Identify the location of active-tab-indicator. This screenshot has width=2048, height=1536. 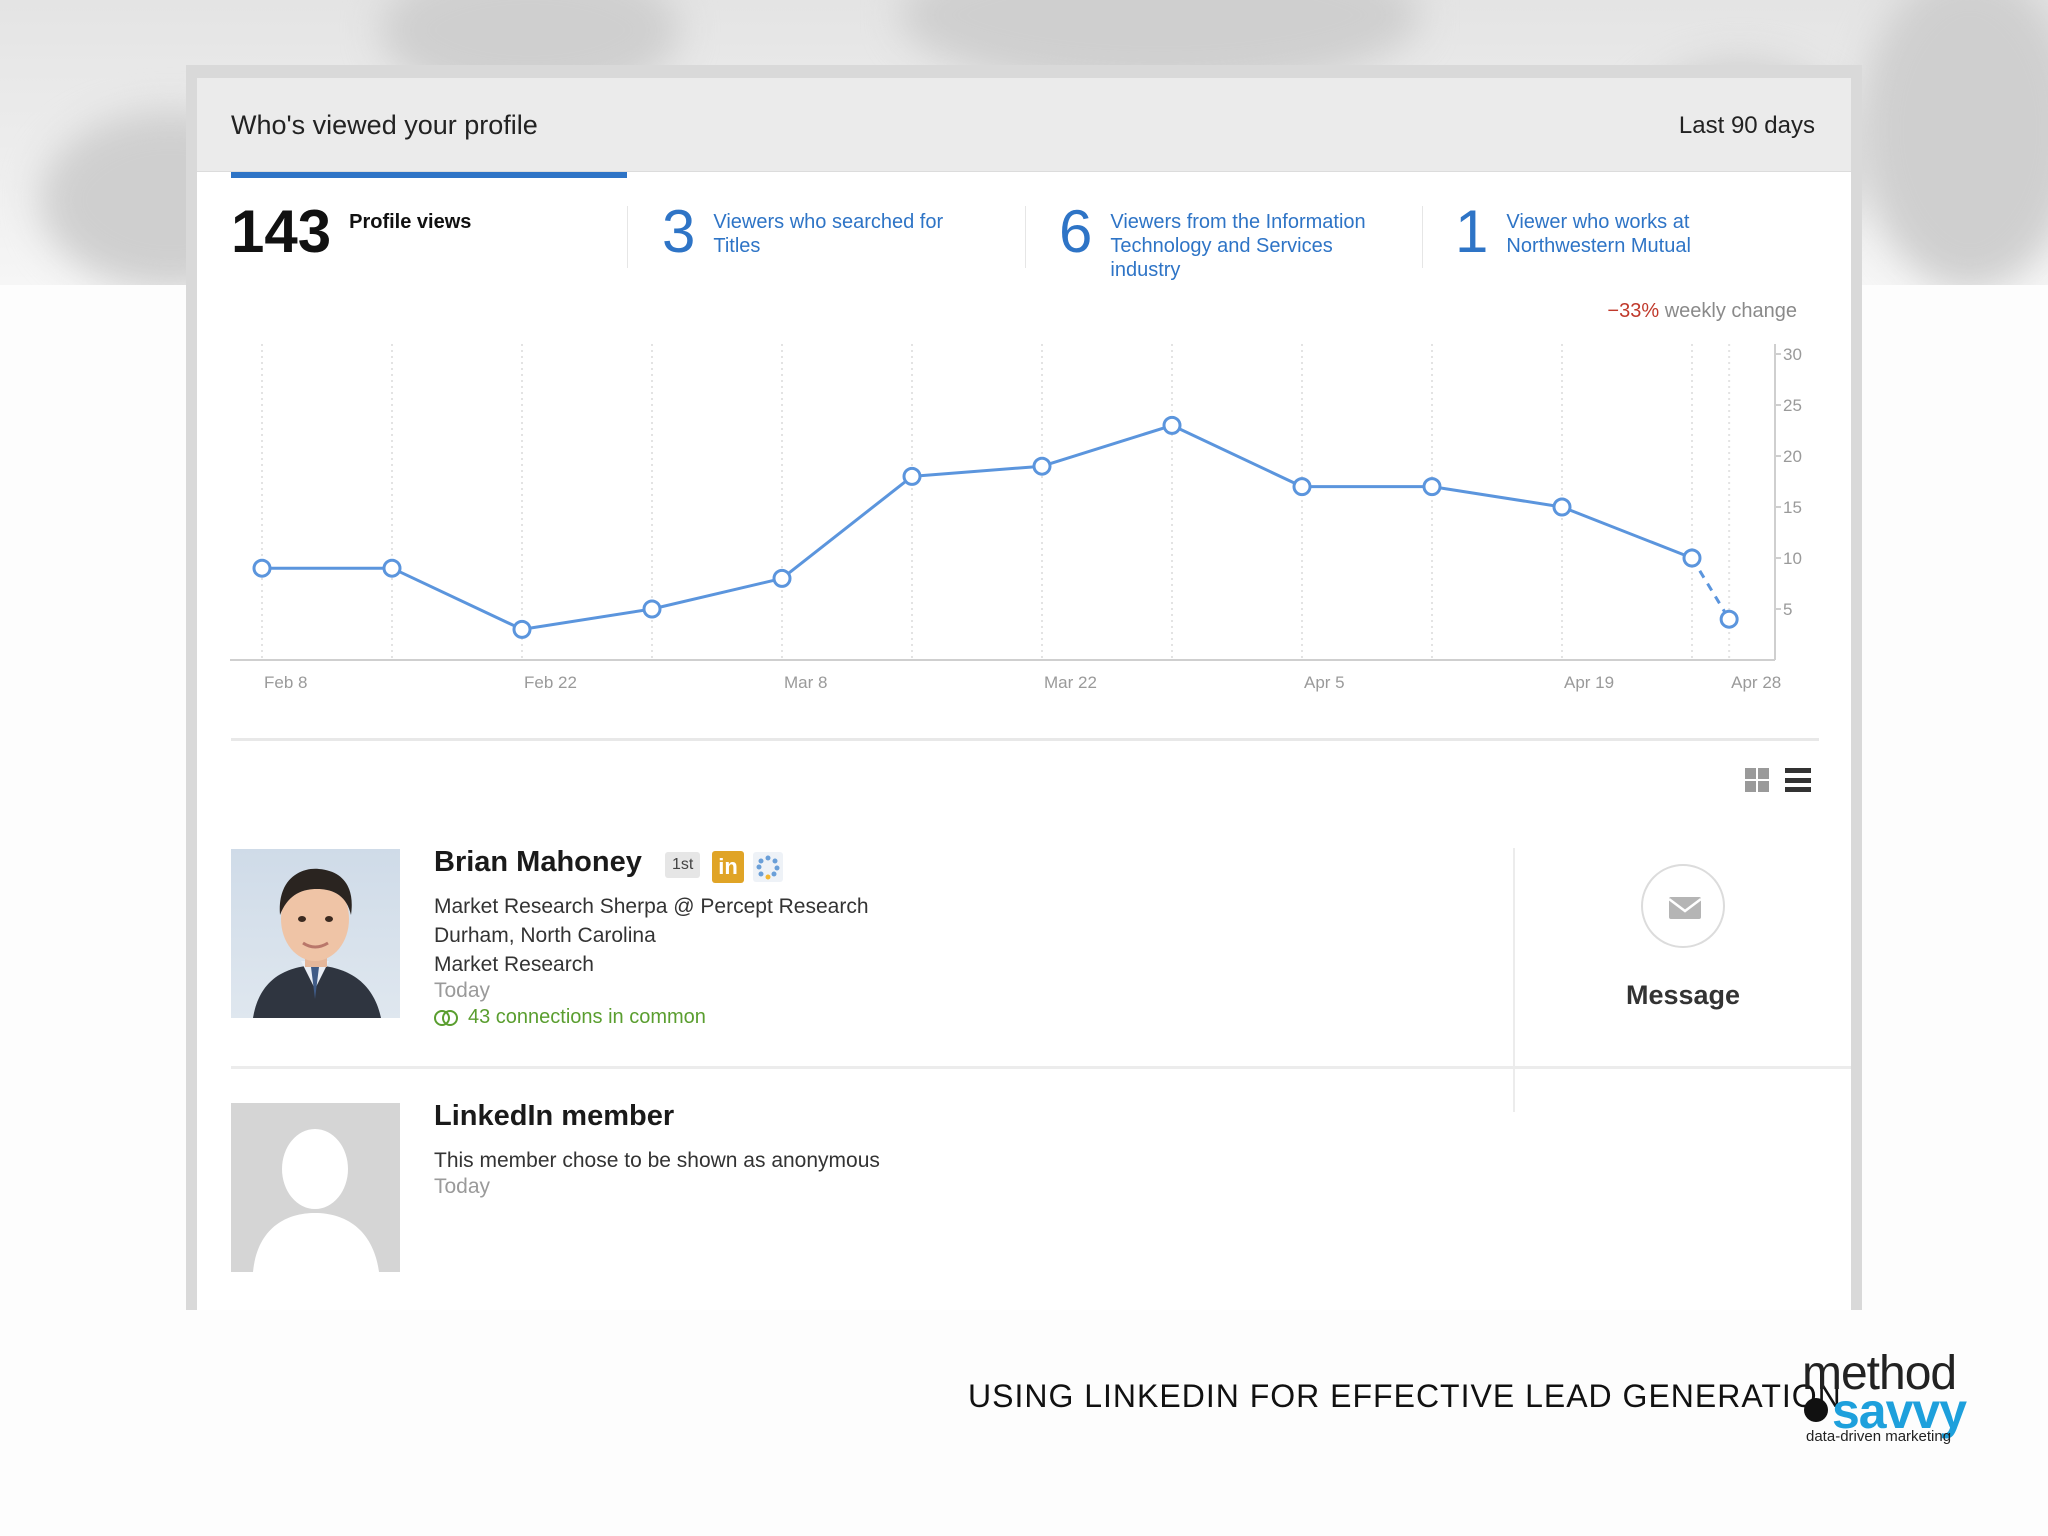
(429, 175).